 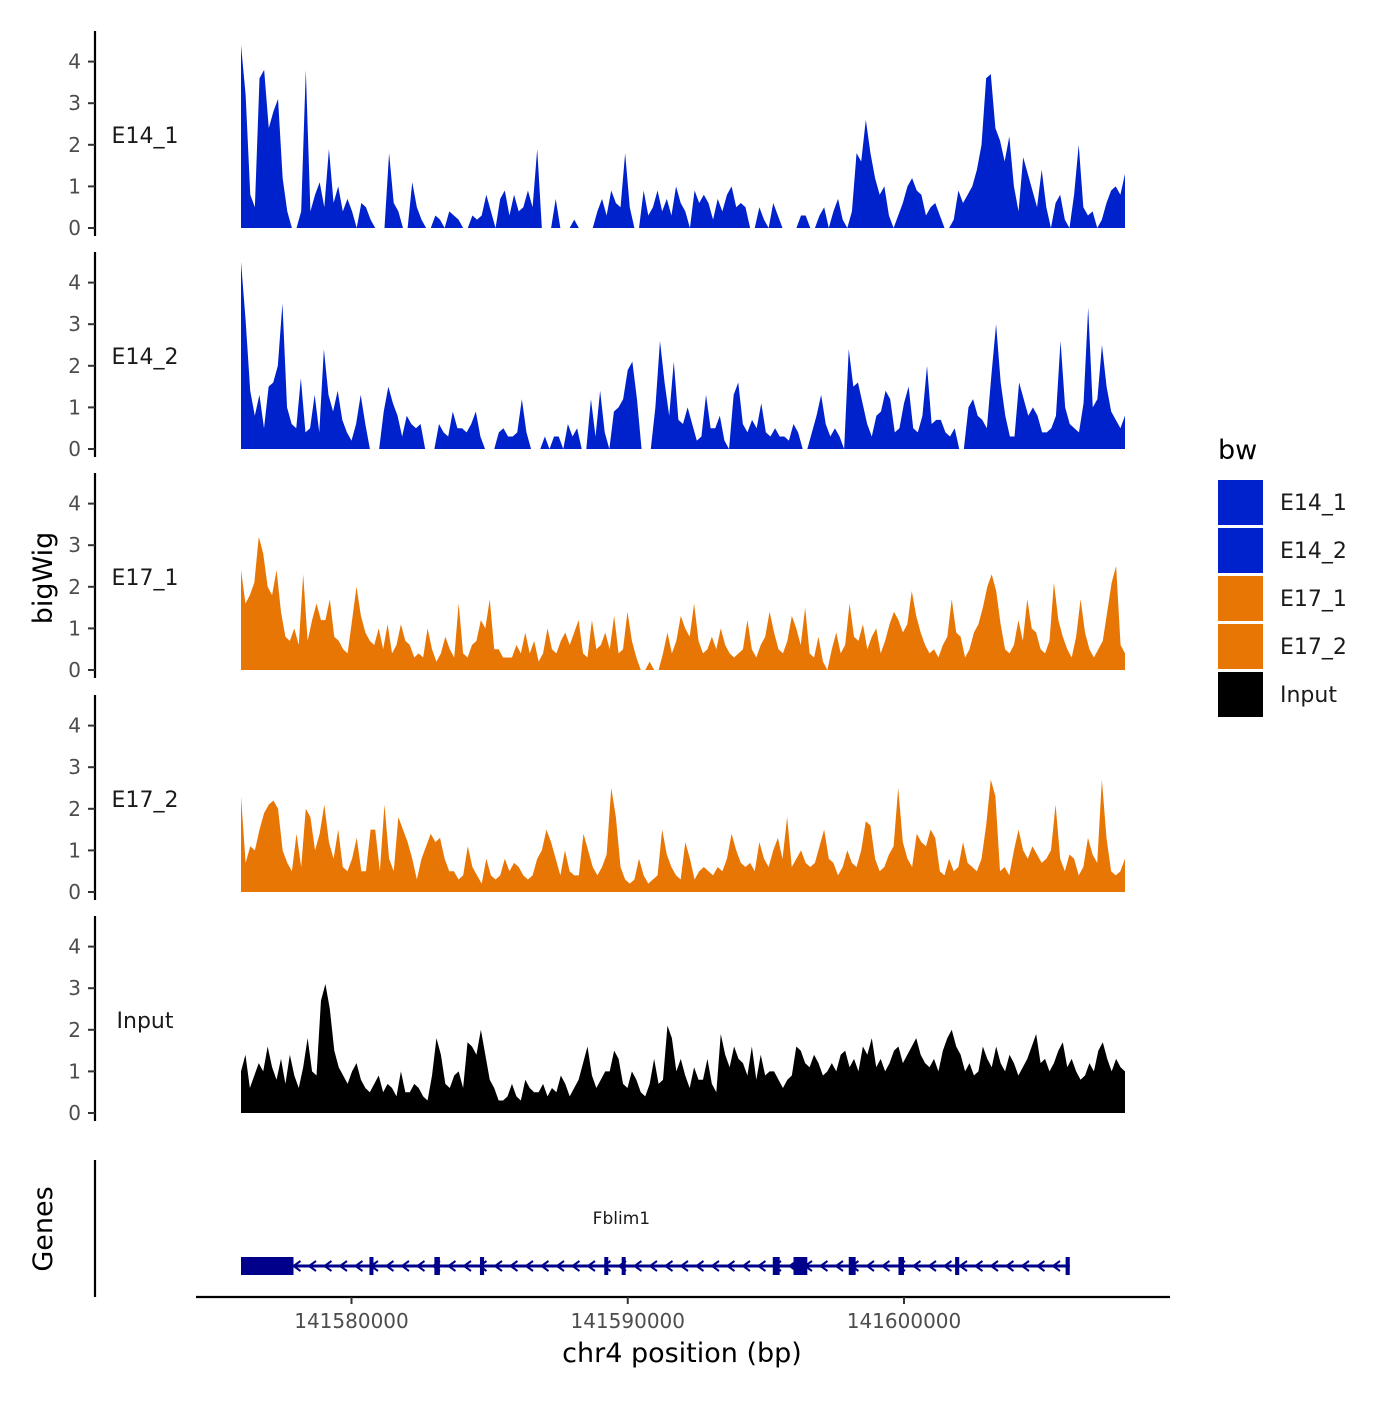 I want to click on track-E17_2: 0 1 2 3 4 E17_2, so click(x=596, y=799).